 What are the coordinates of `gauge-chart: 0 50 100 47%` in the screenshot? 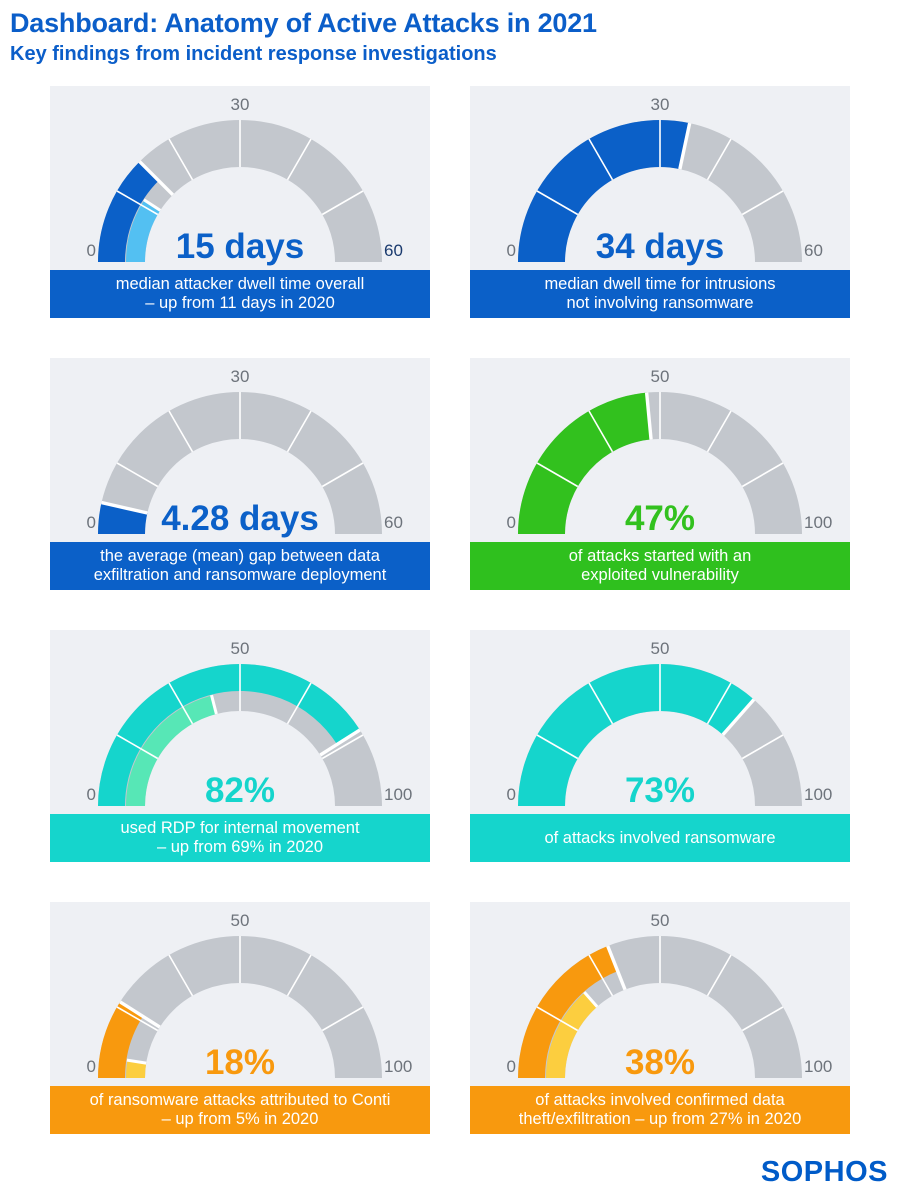 It's located at (670, 452).